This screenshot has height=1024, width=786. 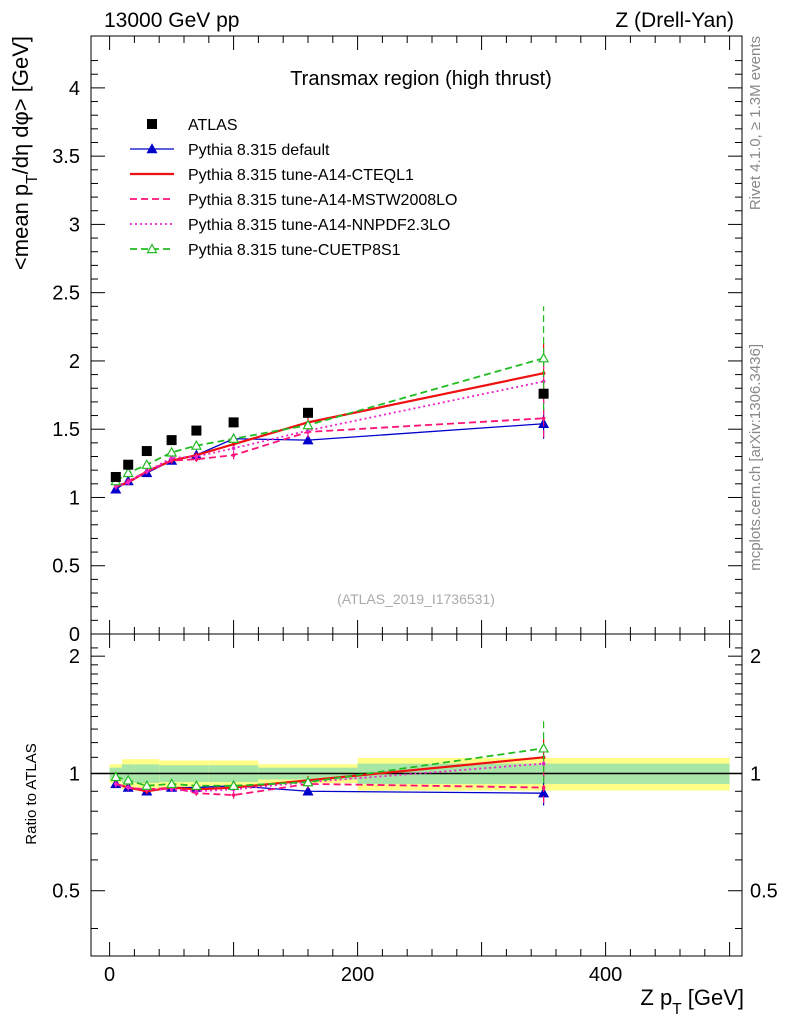 What do you see at coordinates (74, 362) in the screenshot?
I see `y-tick-label: 2` at bounding box center [74, 362].